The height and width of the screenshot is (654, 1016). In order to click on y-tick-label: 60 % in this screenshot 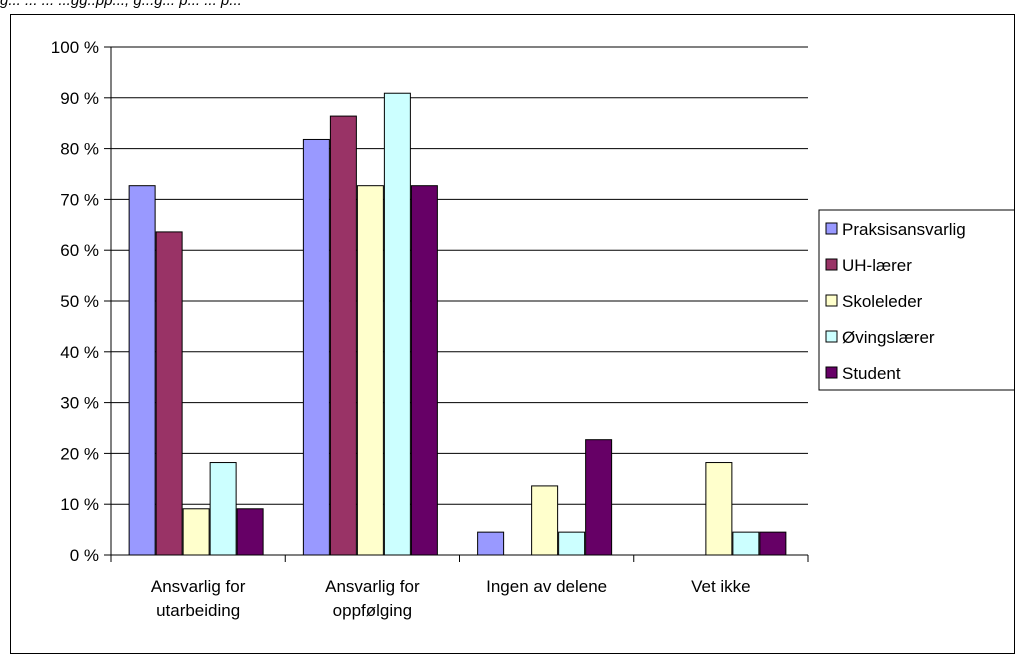, I will do `click(79, 250)`.